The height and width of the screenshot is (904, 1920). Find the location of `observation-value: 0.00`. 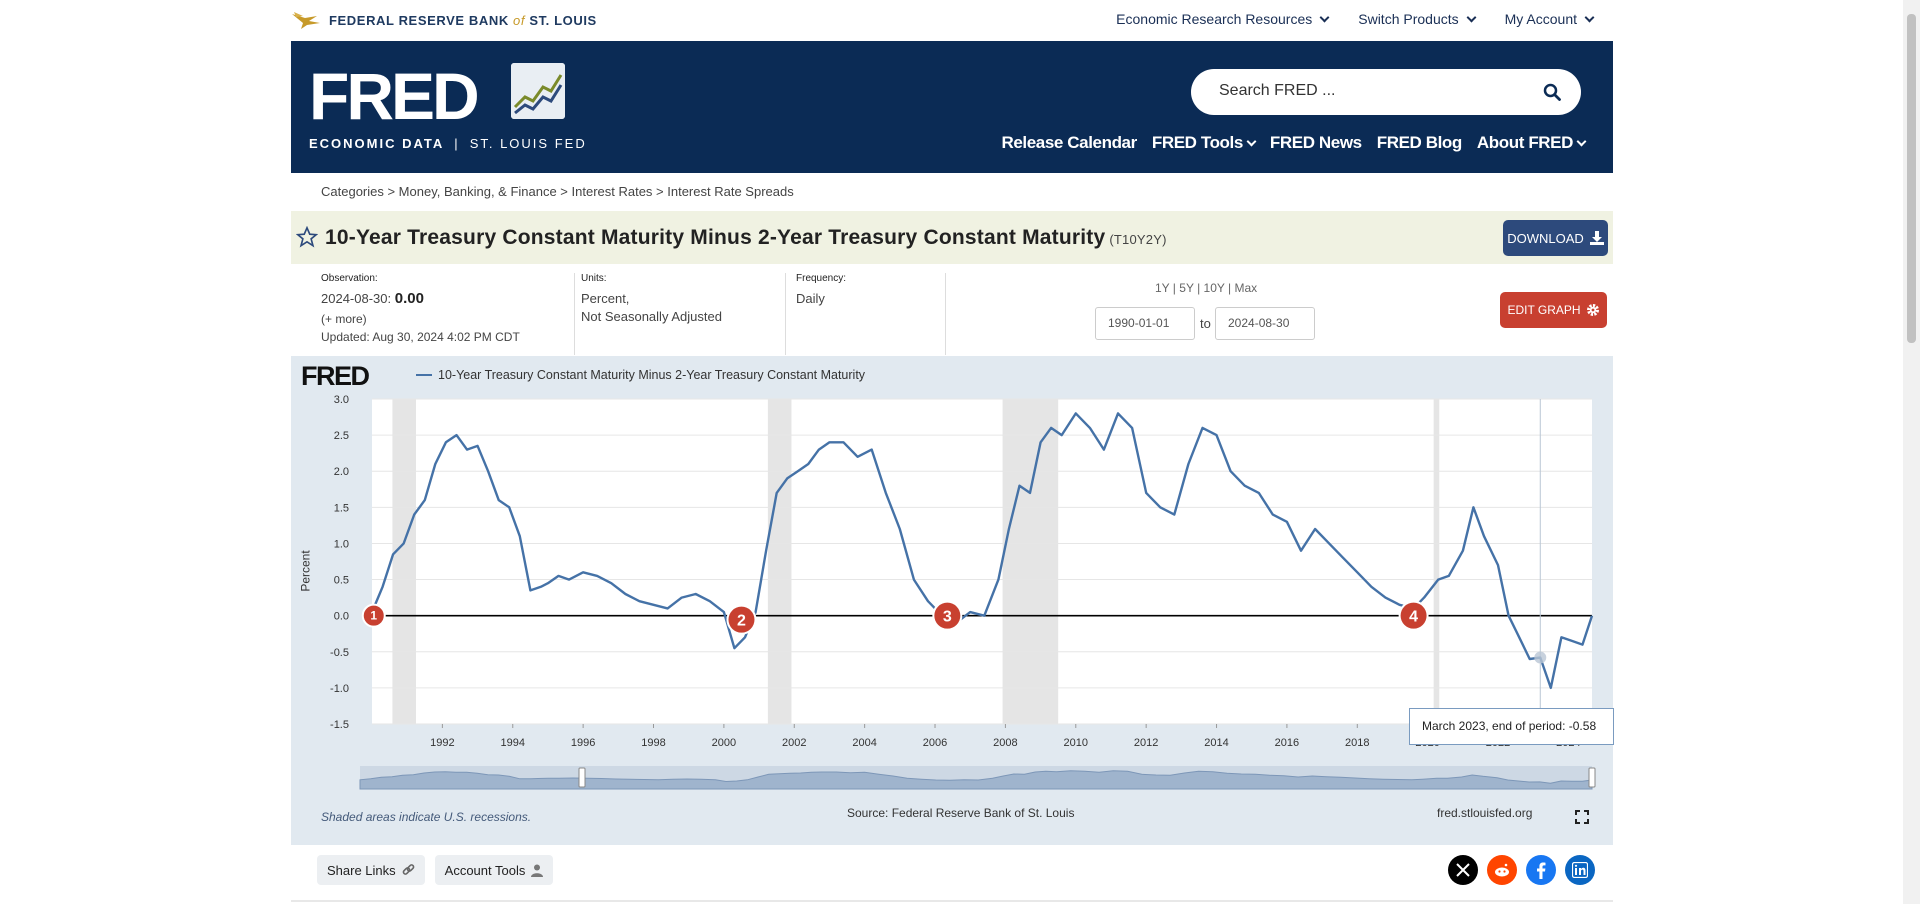

observation-value: 0.00 is located at coordinates (409, 298).